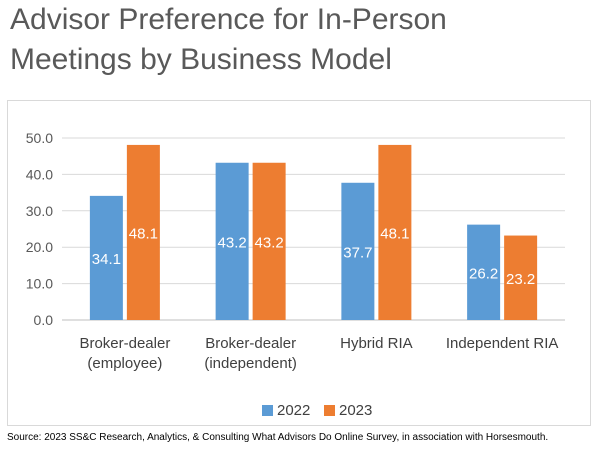  I want to click on data-label: 26.2, so click(483, 273).